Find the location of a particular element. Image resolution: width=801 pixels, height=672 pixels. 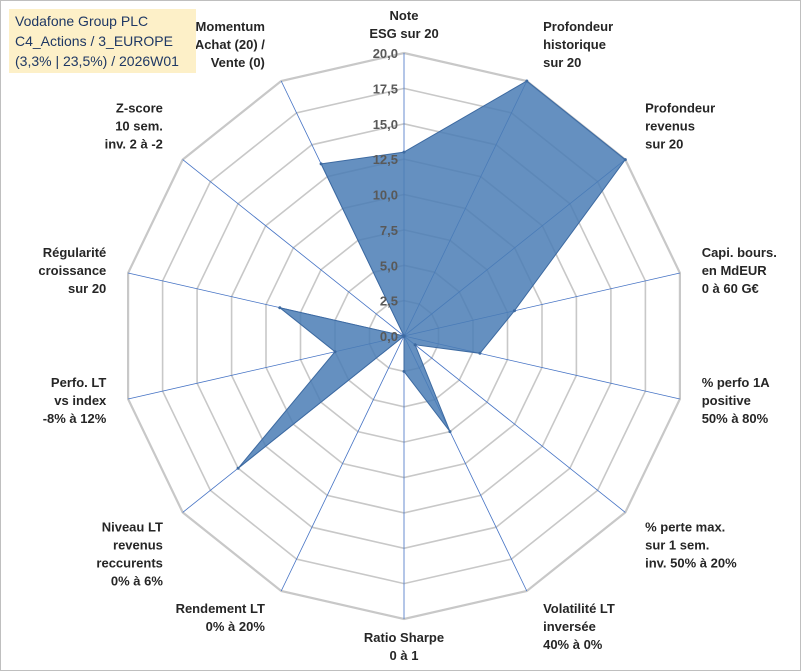

axis-label: croissance is located at coordinates (72, 270).